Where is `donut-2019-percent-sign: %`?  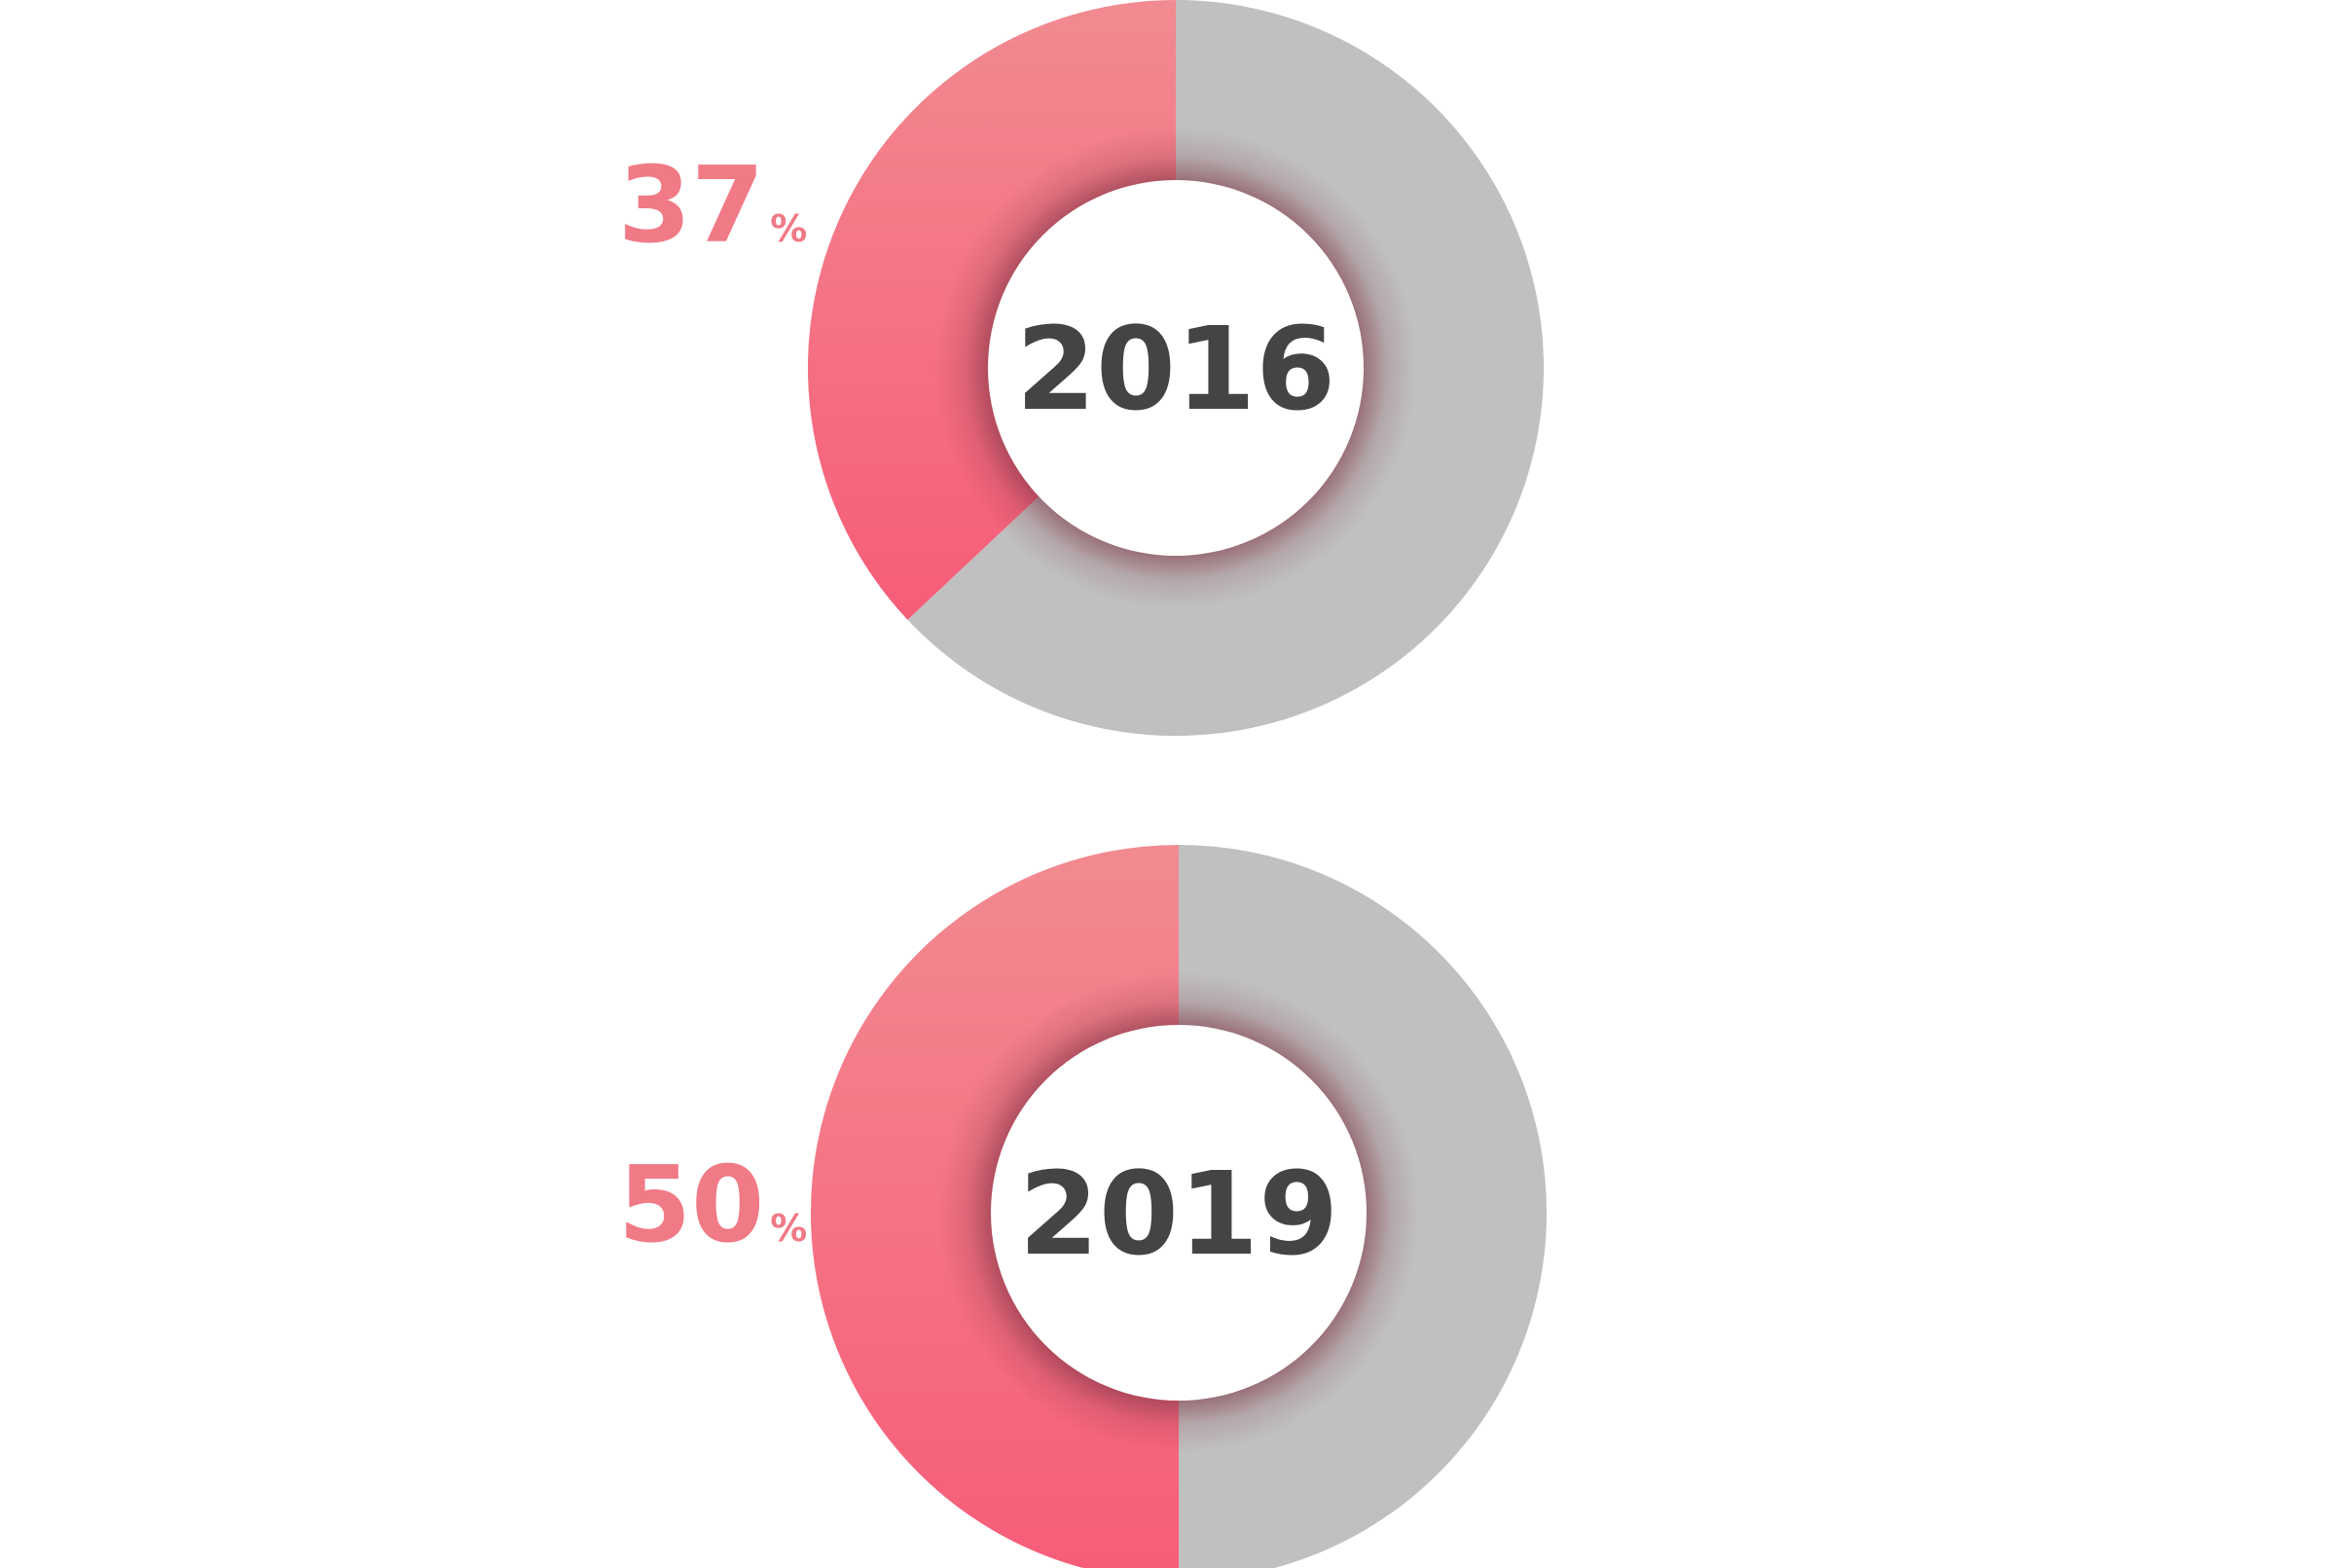
donut-2019-percent-sign: % is located at coordinates (789, 1228).